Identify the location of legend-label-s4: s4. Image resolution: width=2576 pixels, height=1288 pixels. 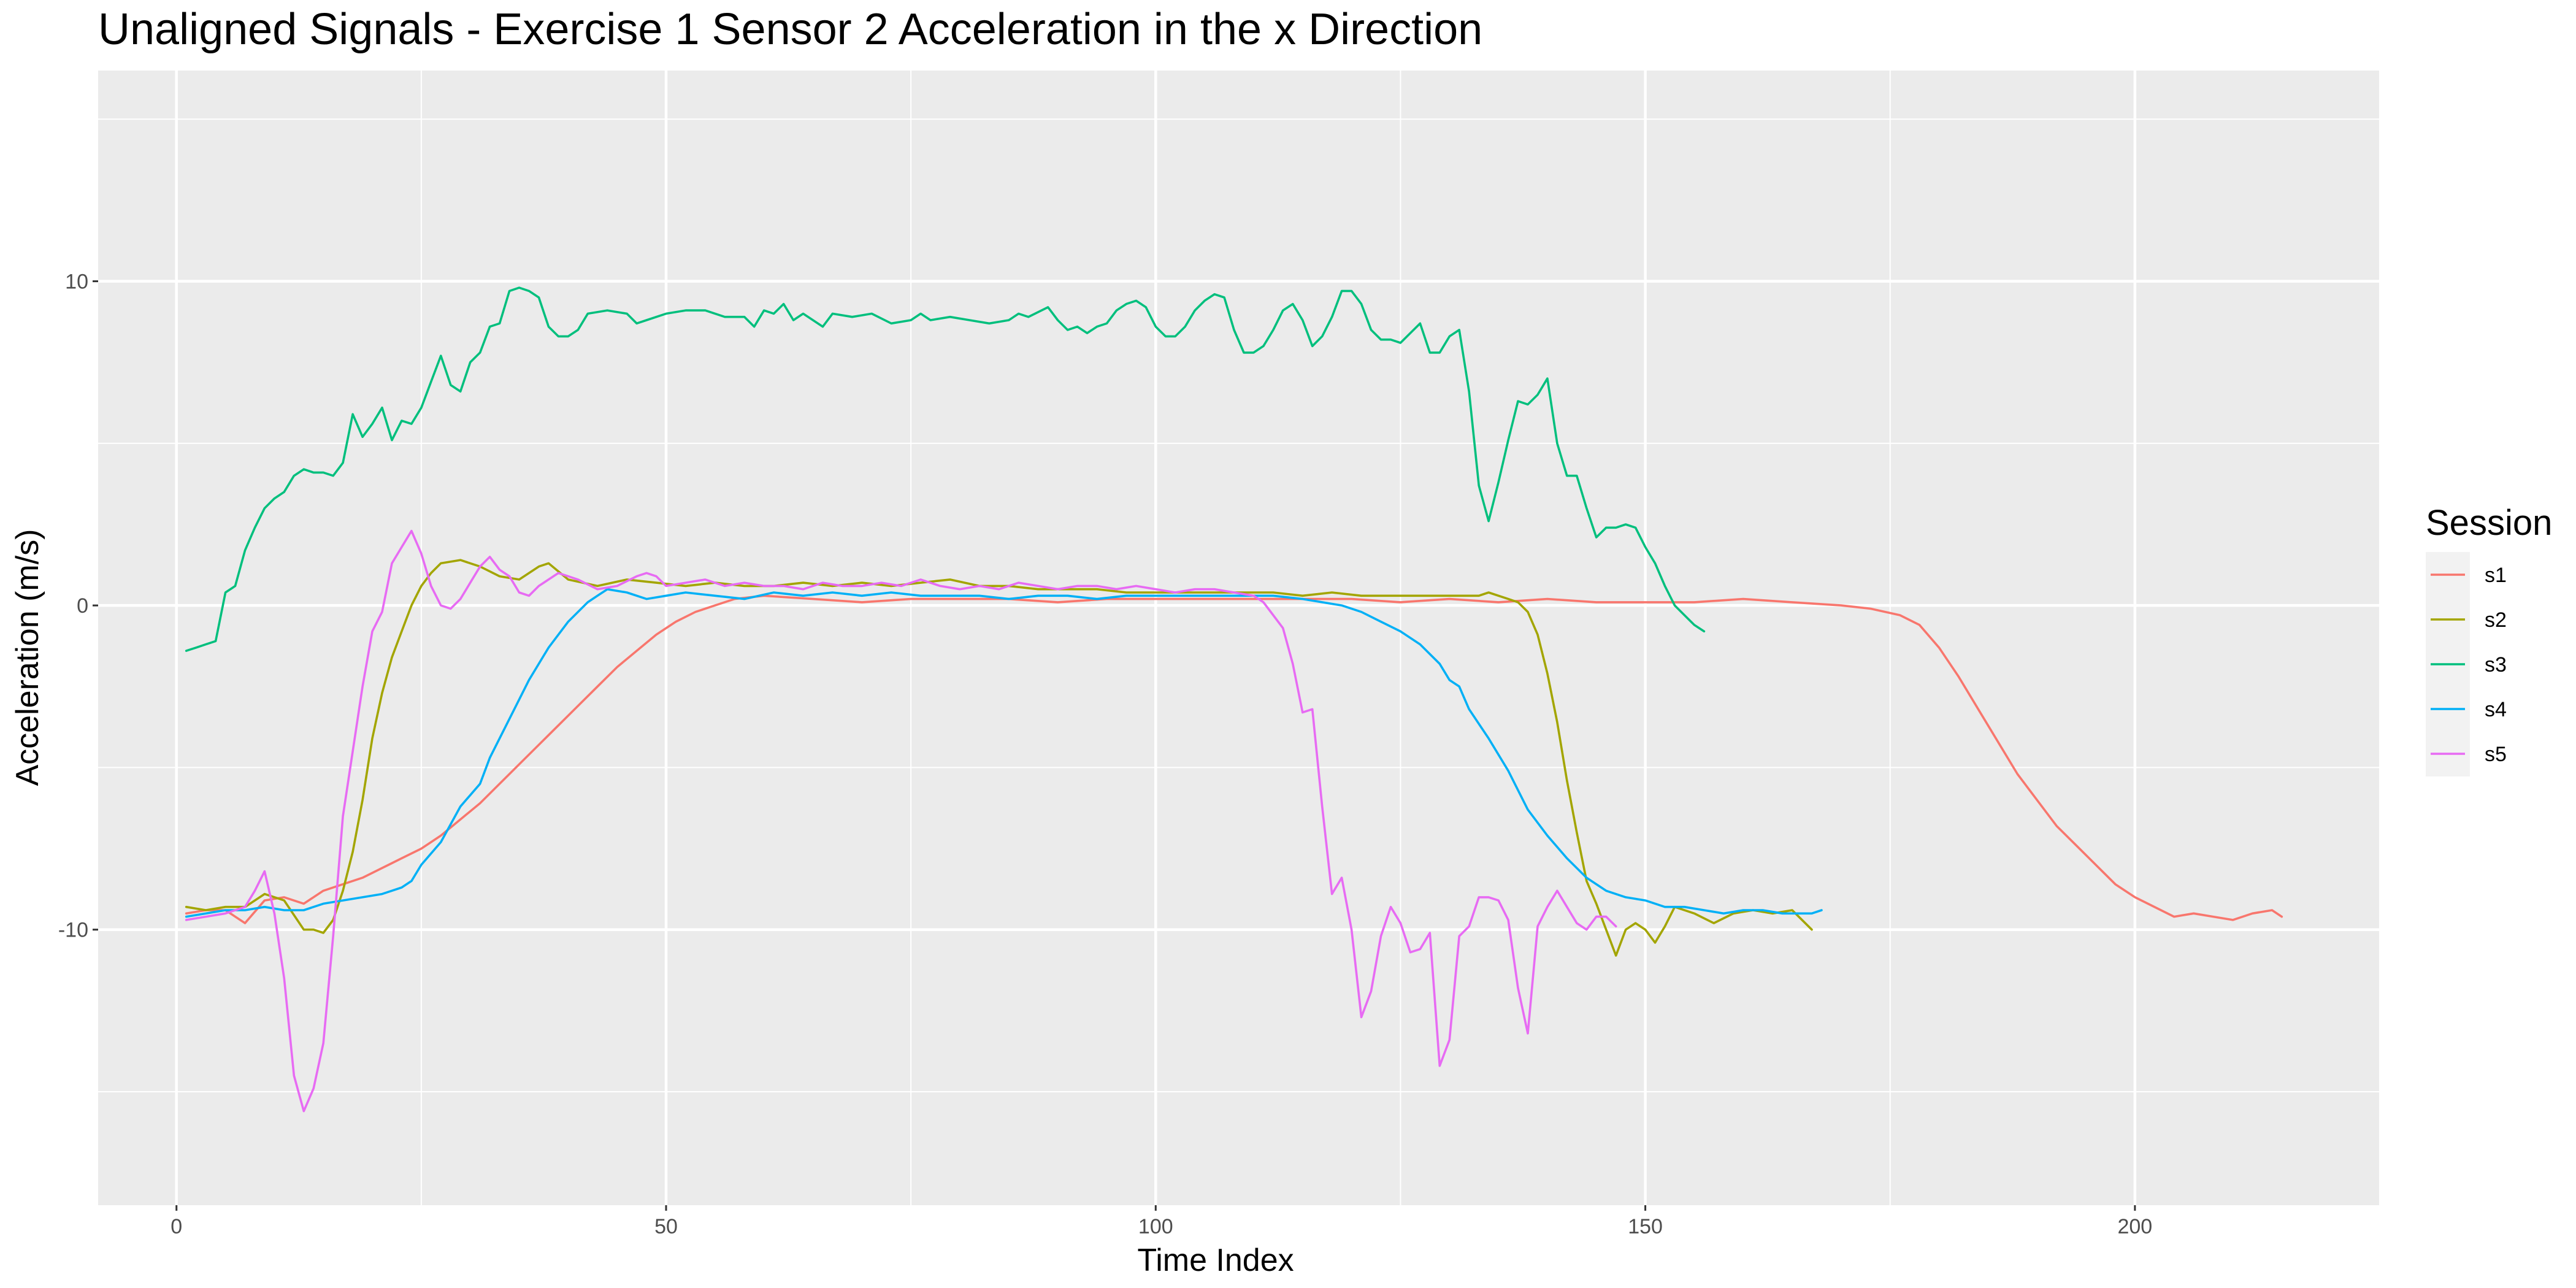
(2496, 709).